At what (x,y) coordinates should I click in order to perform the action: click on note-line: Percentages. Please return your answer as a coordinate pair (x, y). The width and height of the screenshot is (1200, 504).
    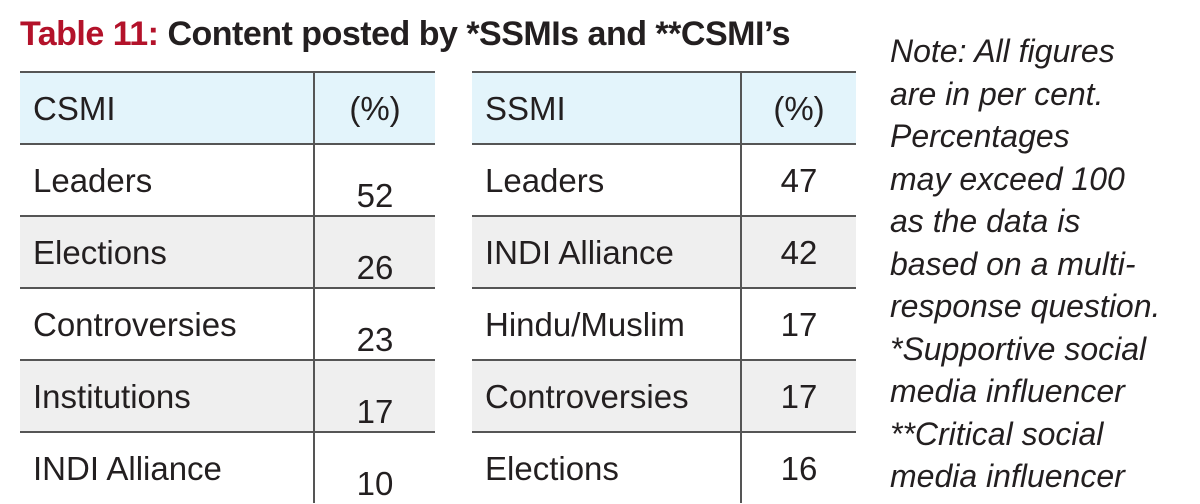
    Looking at the image, I should click on (980, 136).